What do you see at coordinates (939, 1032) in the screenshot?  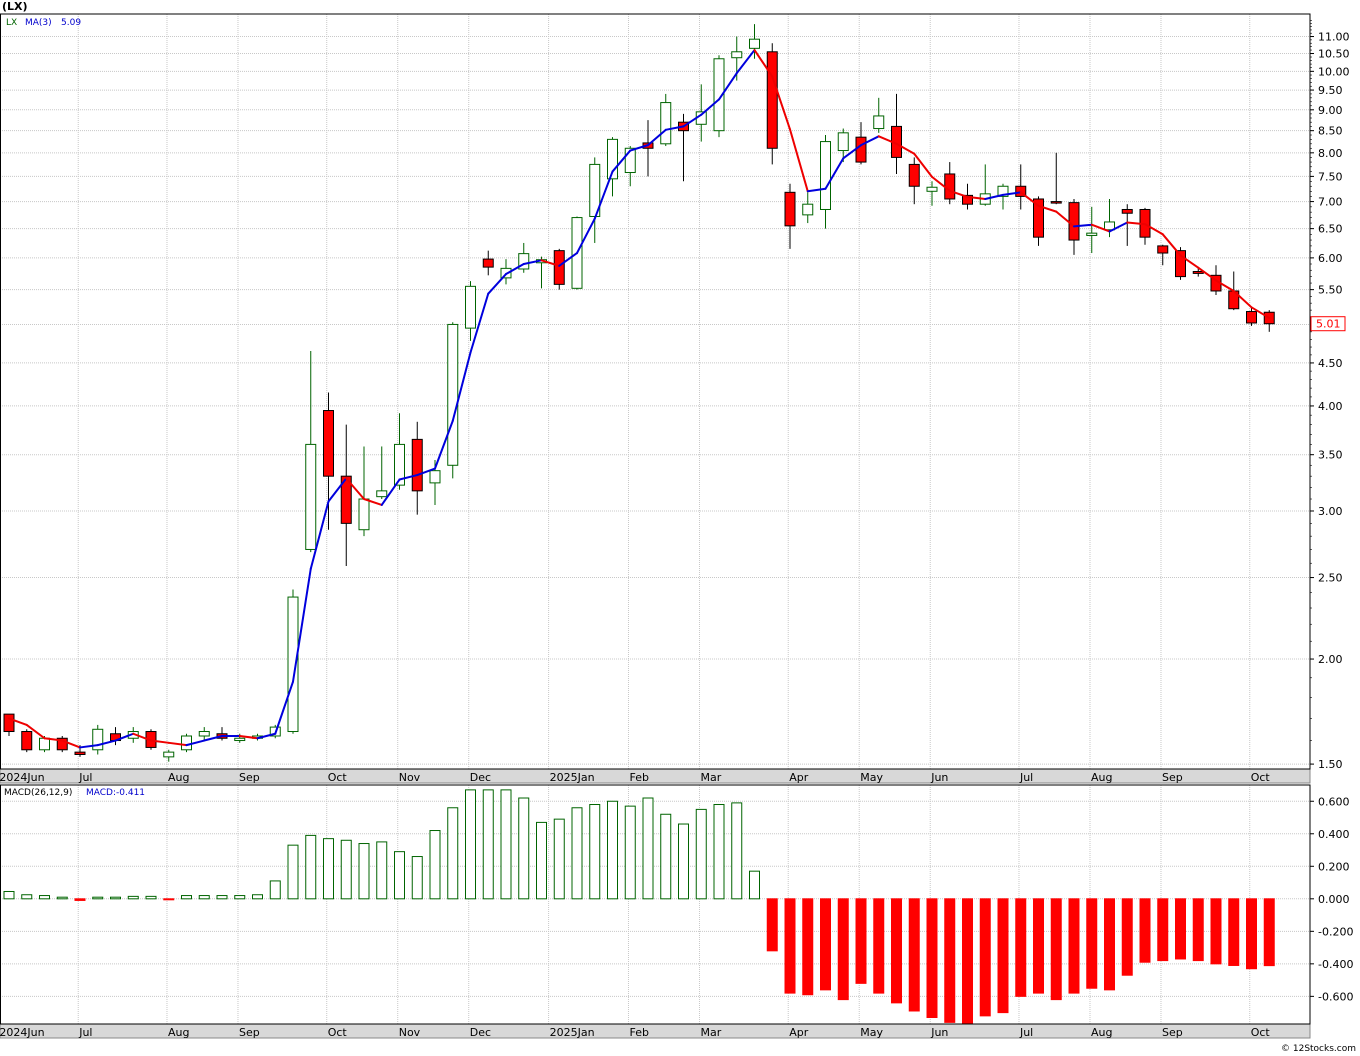 I see `macd-month-label: Jun` at bounding box center [939, 1032].